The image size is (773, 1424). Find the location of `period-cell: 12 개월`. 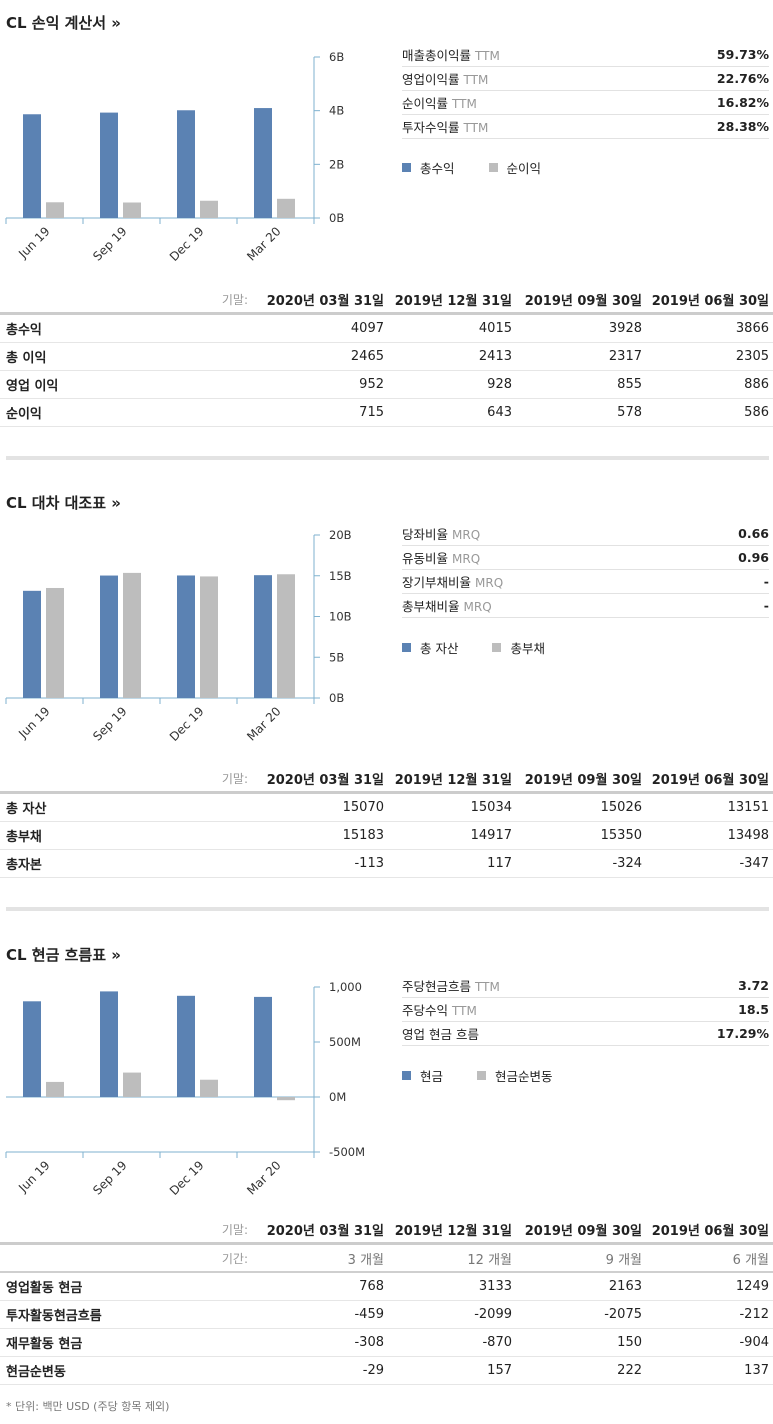

period-cell: 12 개월 is located at coordinates (452, 1258).